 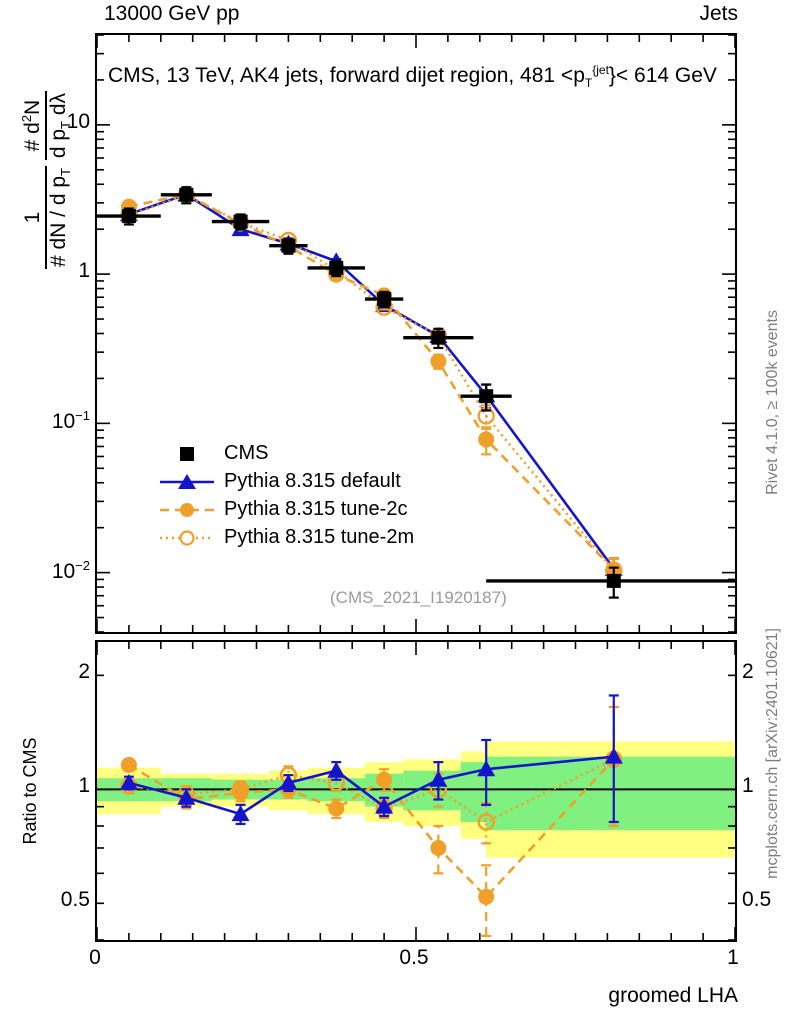 I want to click on main-y-tick-labels: 10 1 10⁻¹ 10⁻², so click(x=45, y=333).